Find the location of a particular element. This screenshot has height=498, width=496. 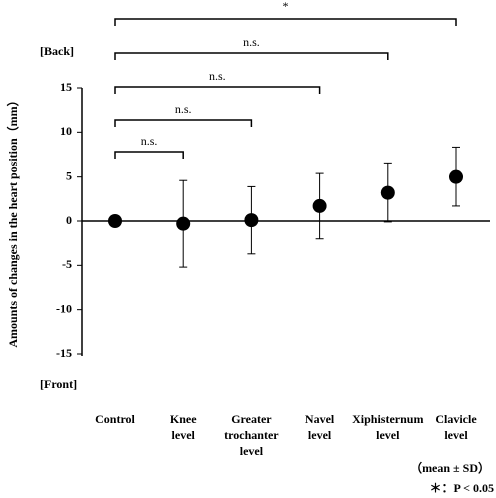

y-tick-label: 10 is located at coordinates (66, 131).